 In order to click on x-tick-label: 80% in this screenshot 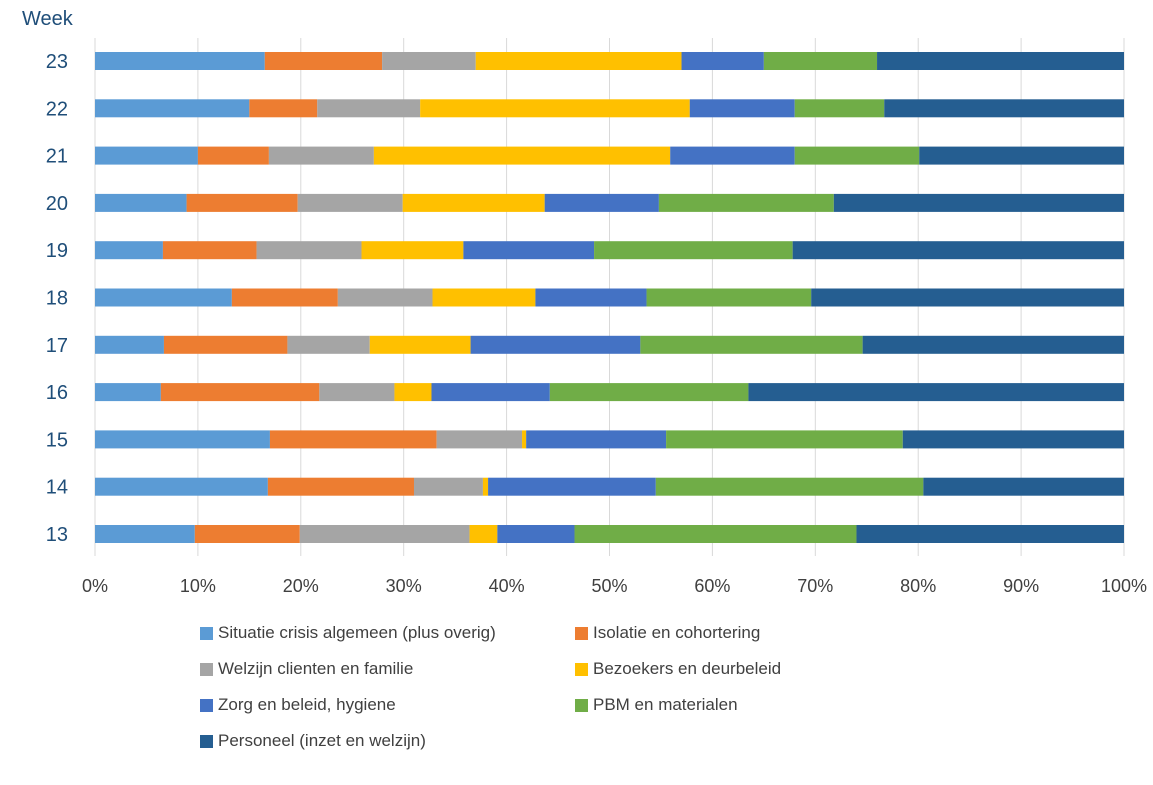, I will do `click(918, 586)`.